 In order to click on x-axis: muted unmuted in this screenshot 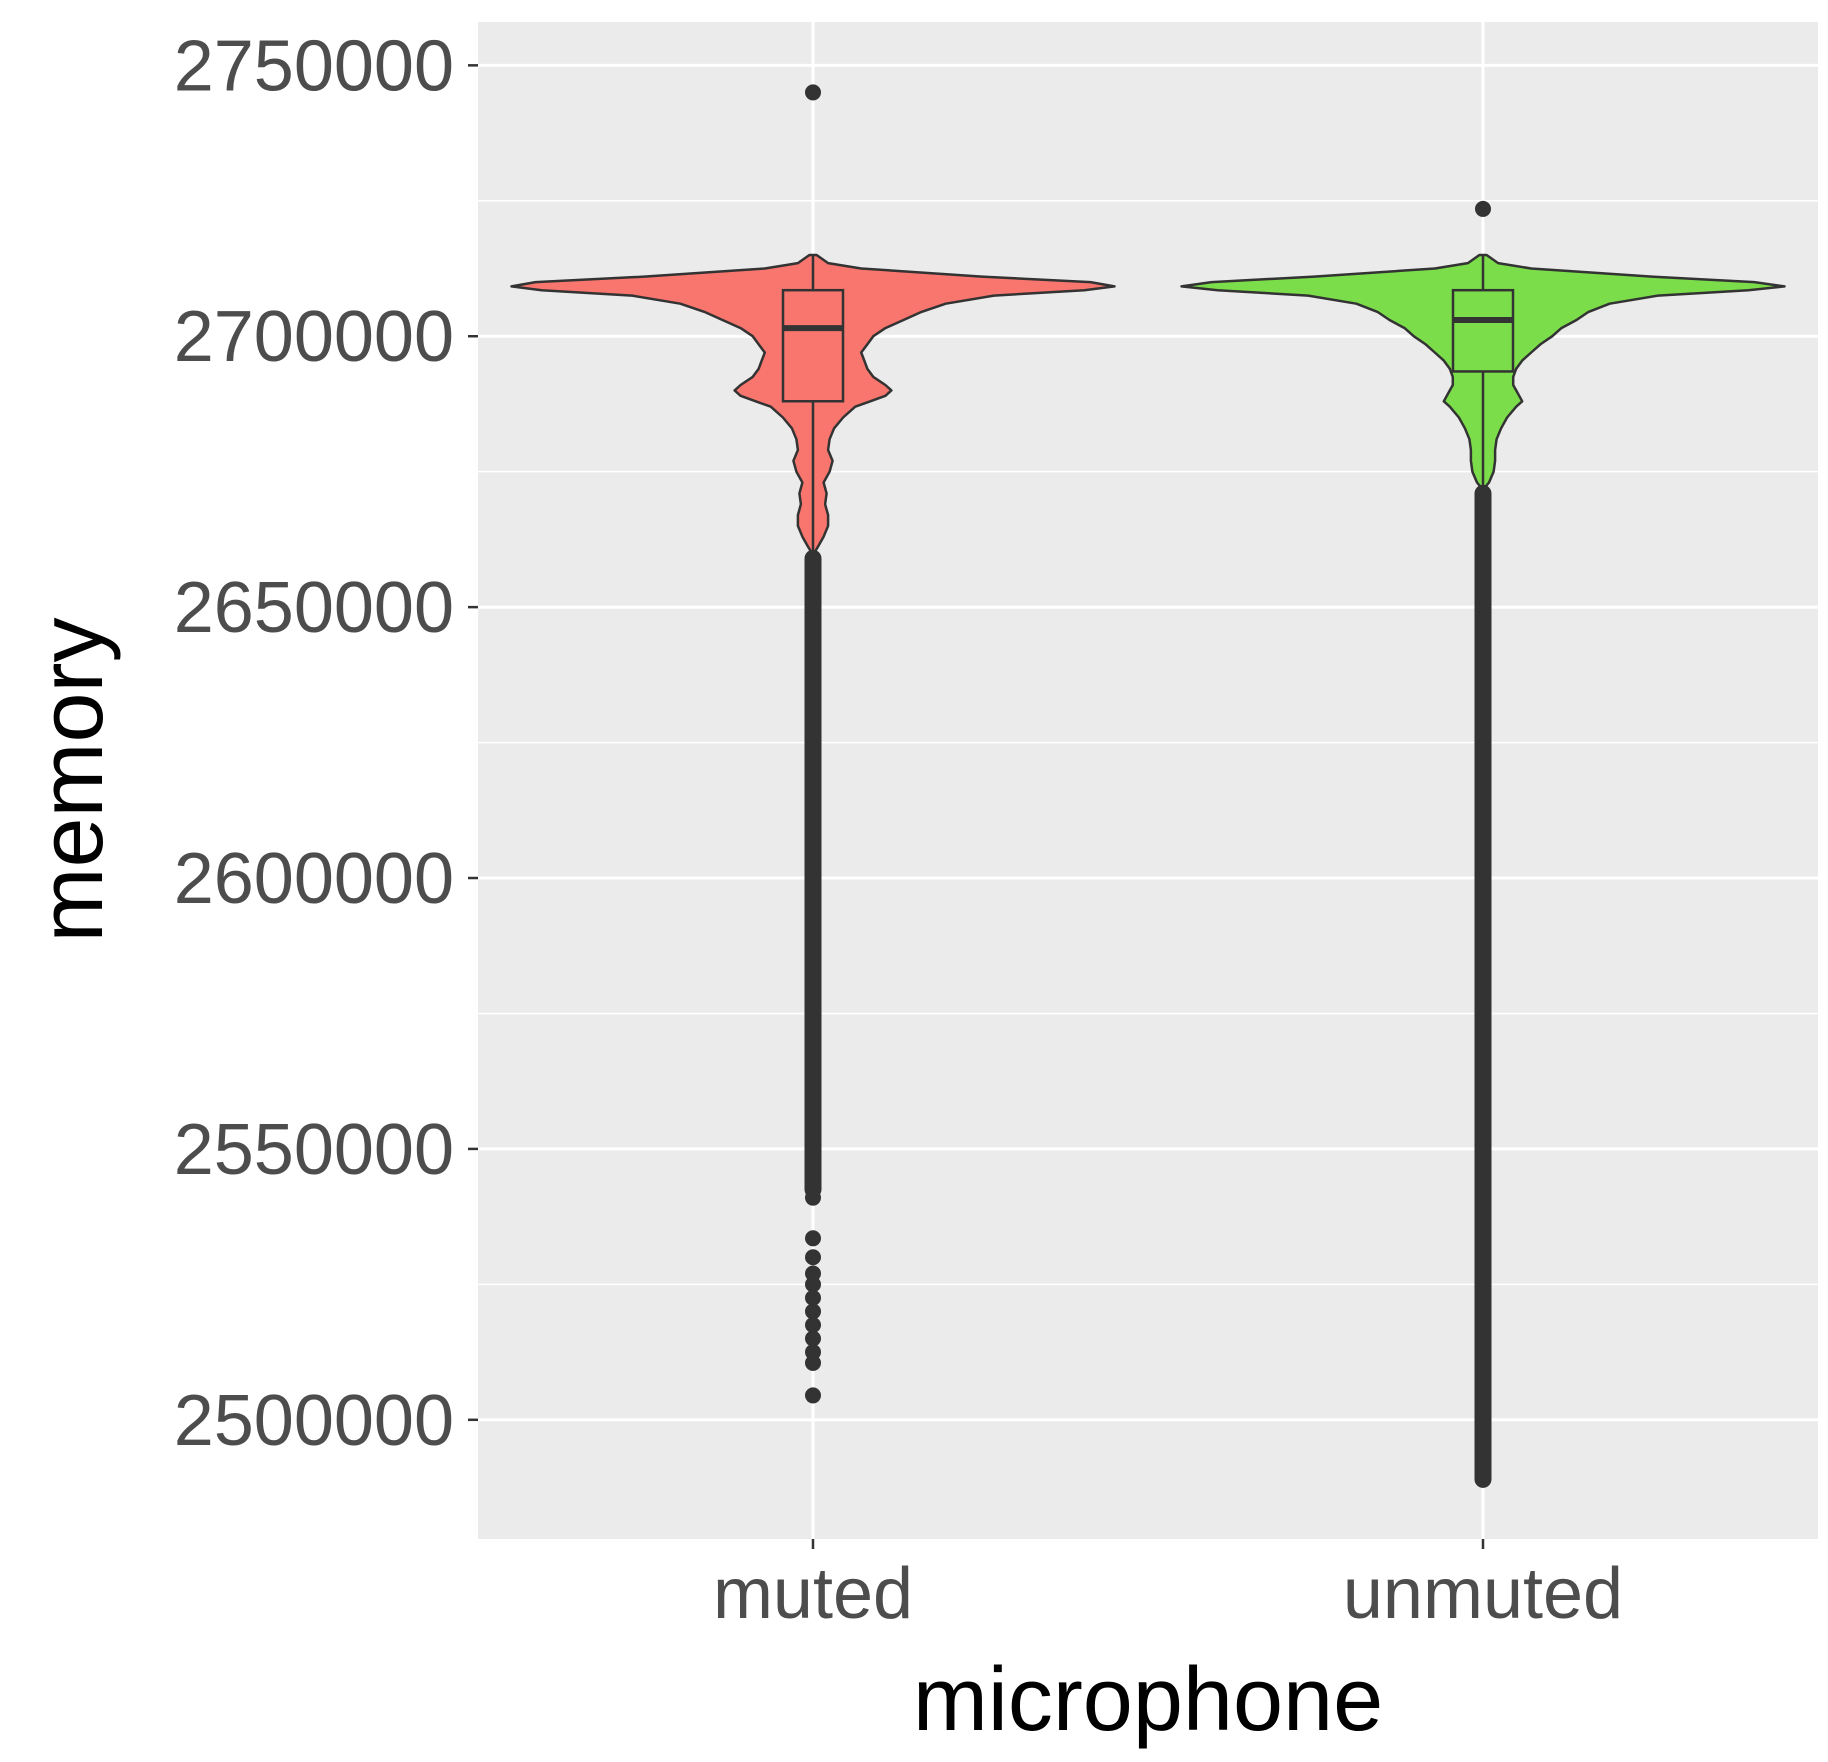, I will do `click(1168, 1586)`.